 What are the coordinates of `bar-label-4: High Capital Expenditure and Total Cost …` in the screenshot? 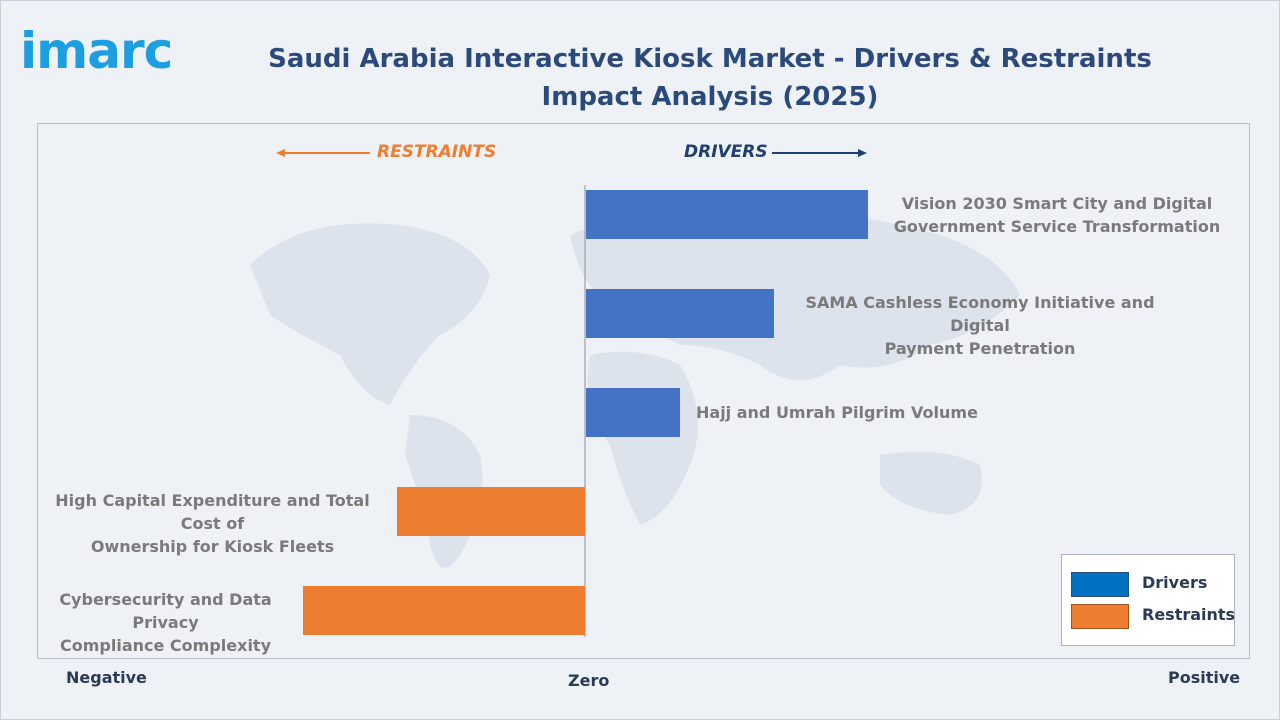 It's located at (212, 523).